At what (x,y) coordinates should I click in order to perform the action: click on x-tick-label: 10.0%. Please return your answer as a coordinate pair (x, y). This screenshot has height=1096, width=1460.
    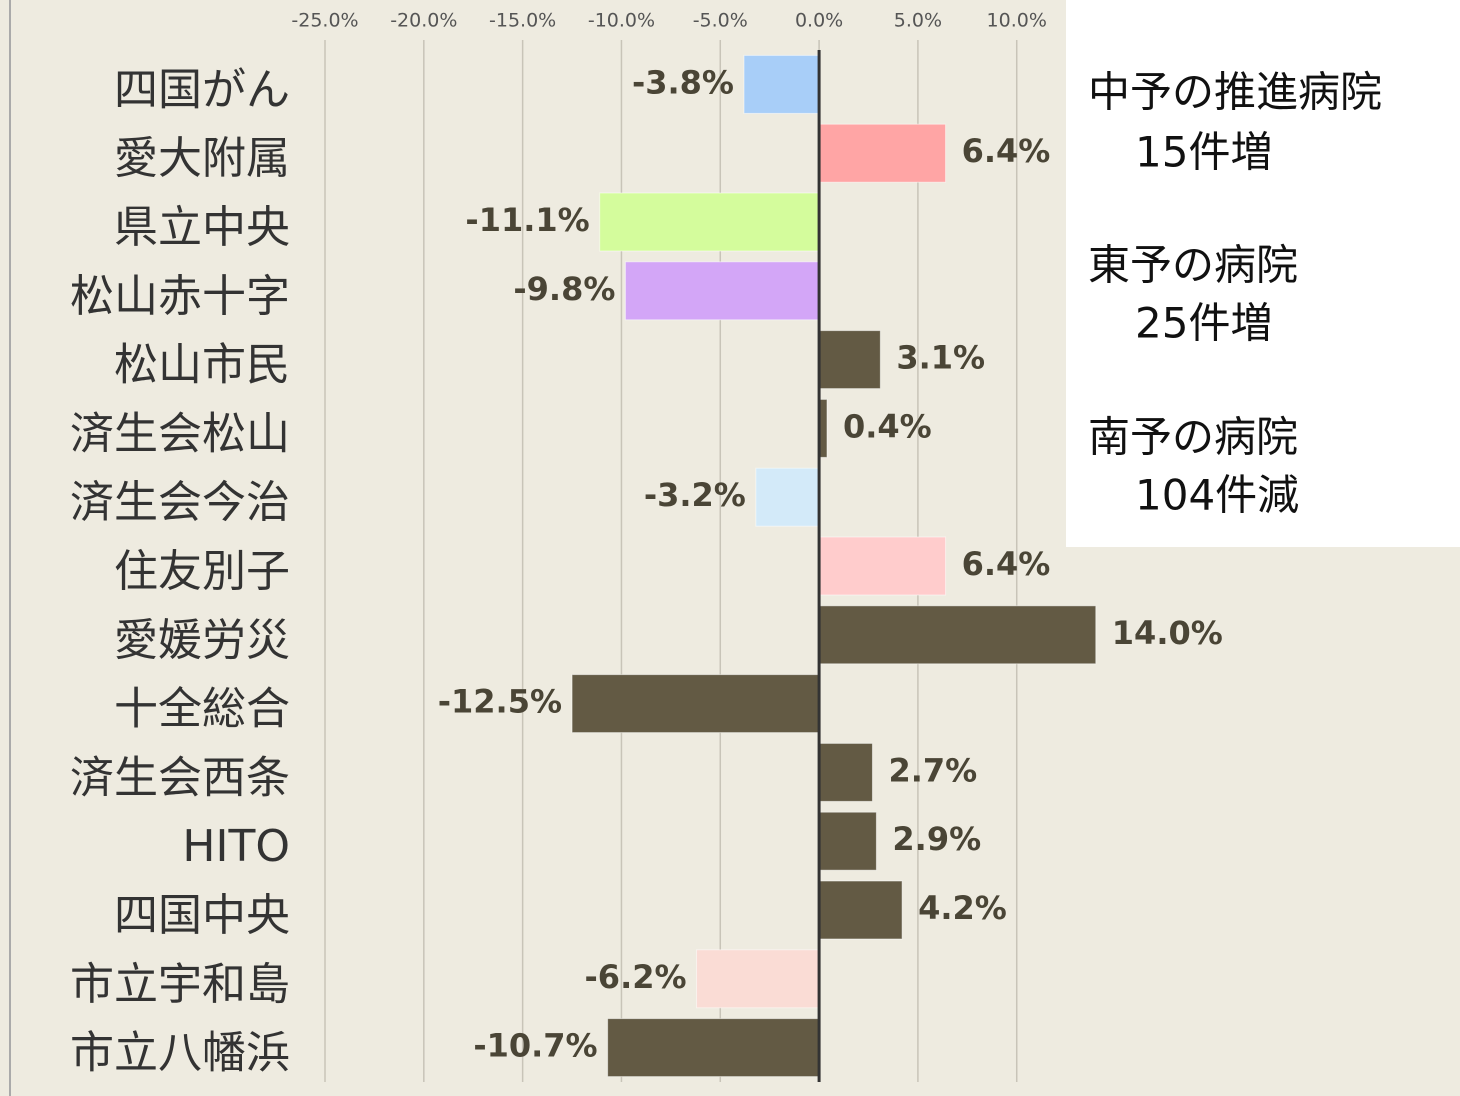
    Looking at the image, I should click on (1017, 21).